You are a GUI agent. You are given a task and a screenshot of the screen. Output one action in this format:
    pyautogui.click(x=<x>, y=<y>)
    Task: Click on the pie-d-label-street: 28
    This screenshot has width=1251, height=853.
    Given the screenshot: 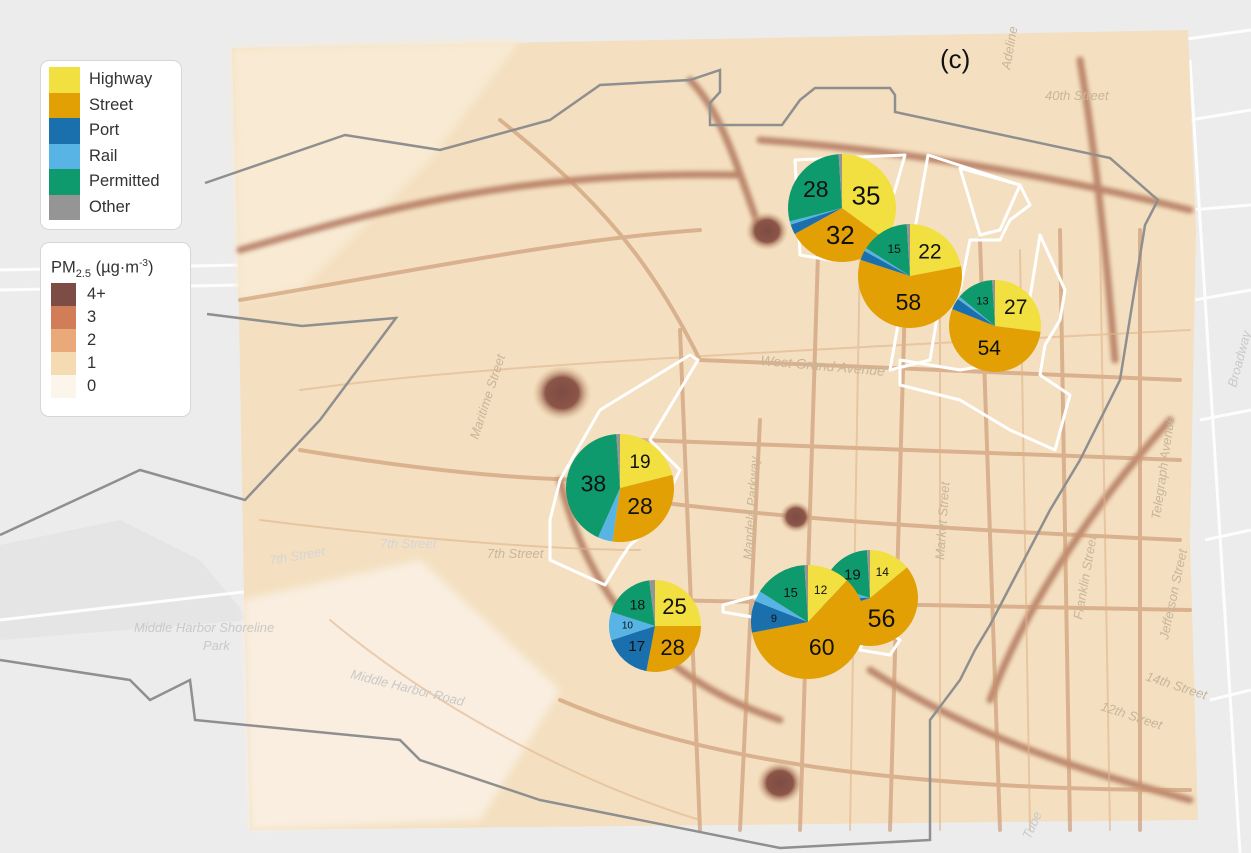 What is the action you would take?
    pyautogui.click(x=640, y=506)
    